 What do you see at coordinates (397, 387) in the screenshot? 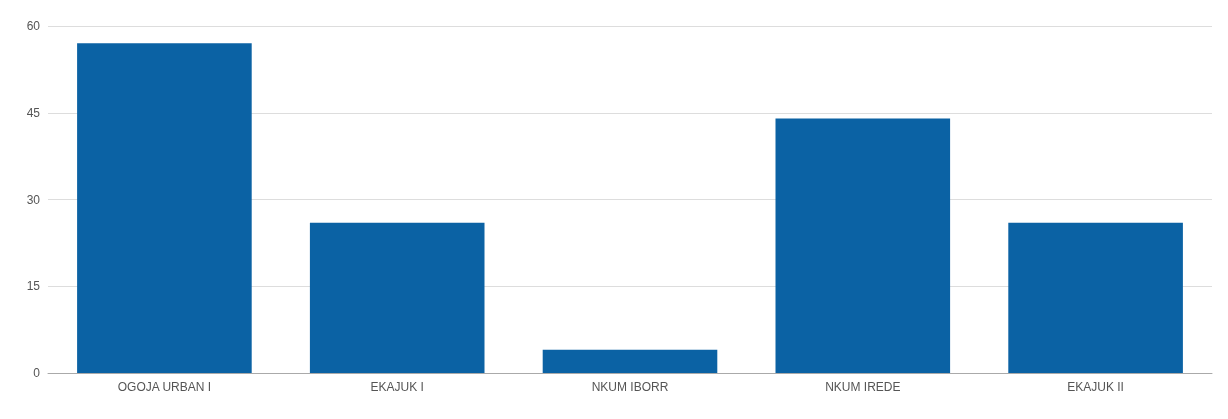
I see `x-tick-label: EKAJUK I` at bounding box center [397, 387].